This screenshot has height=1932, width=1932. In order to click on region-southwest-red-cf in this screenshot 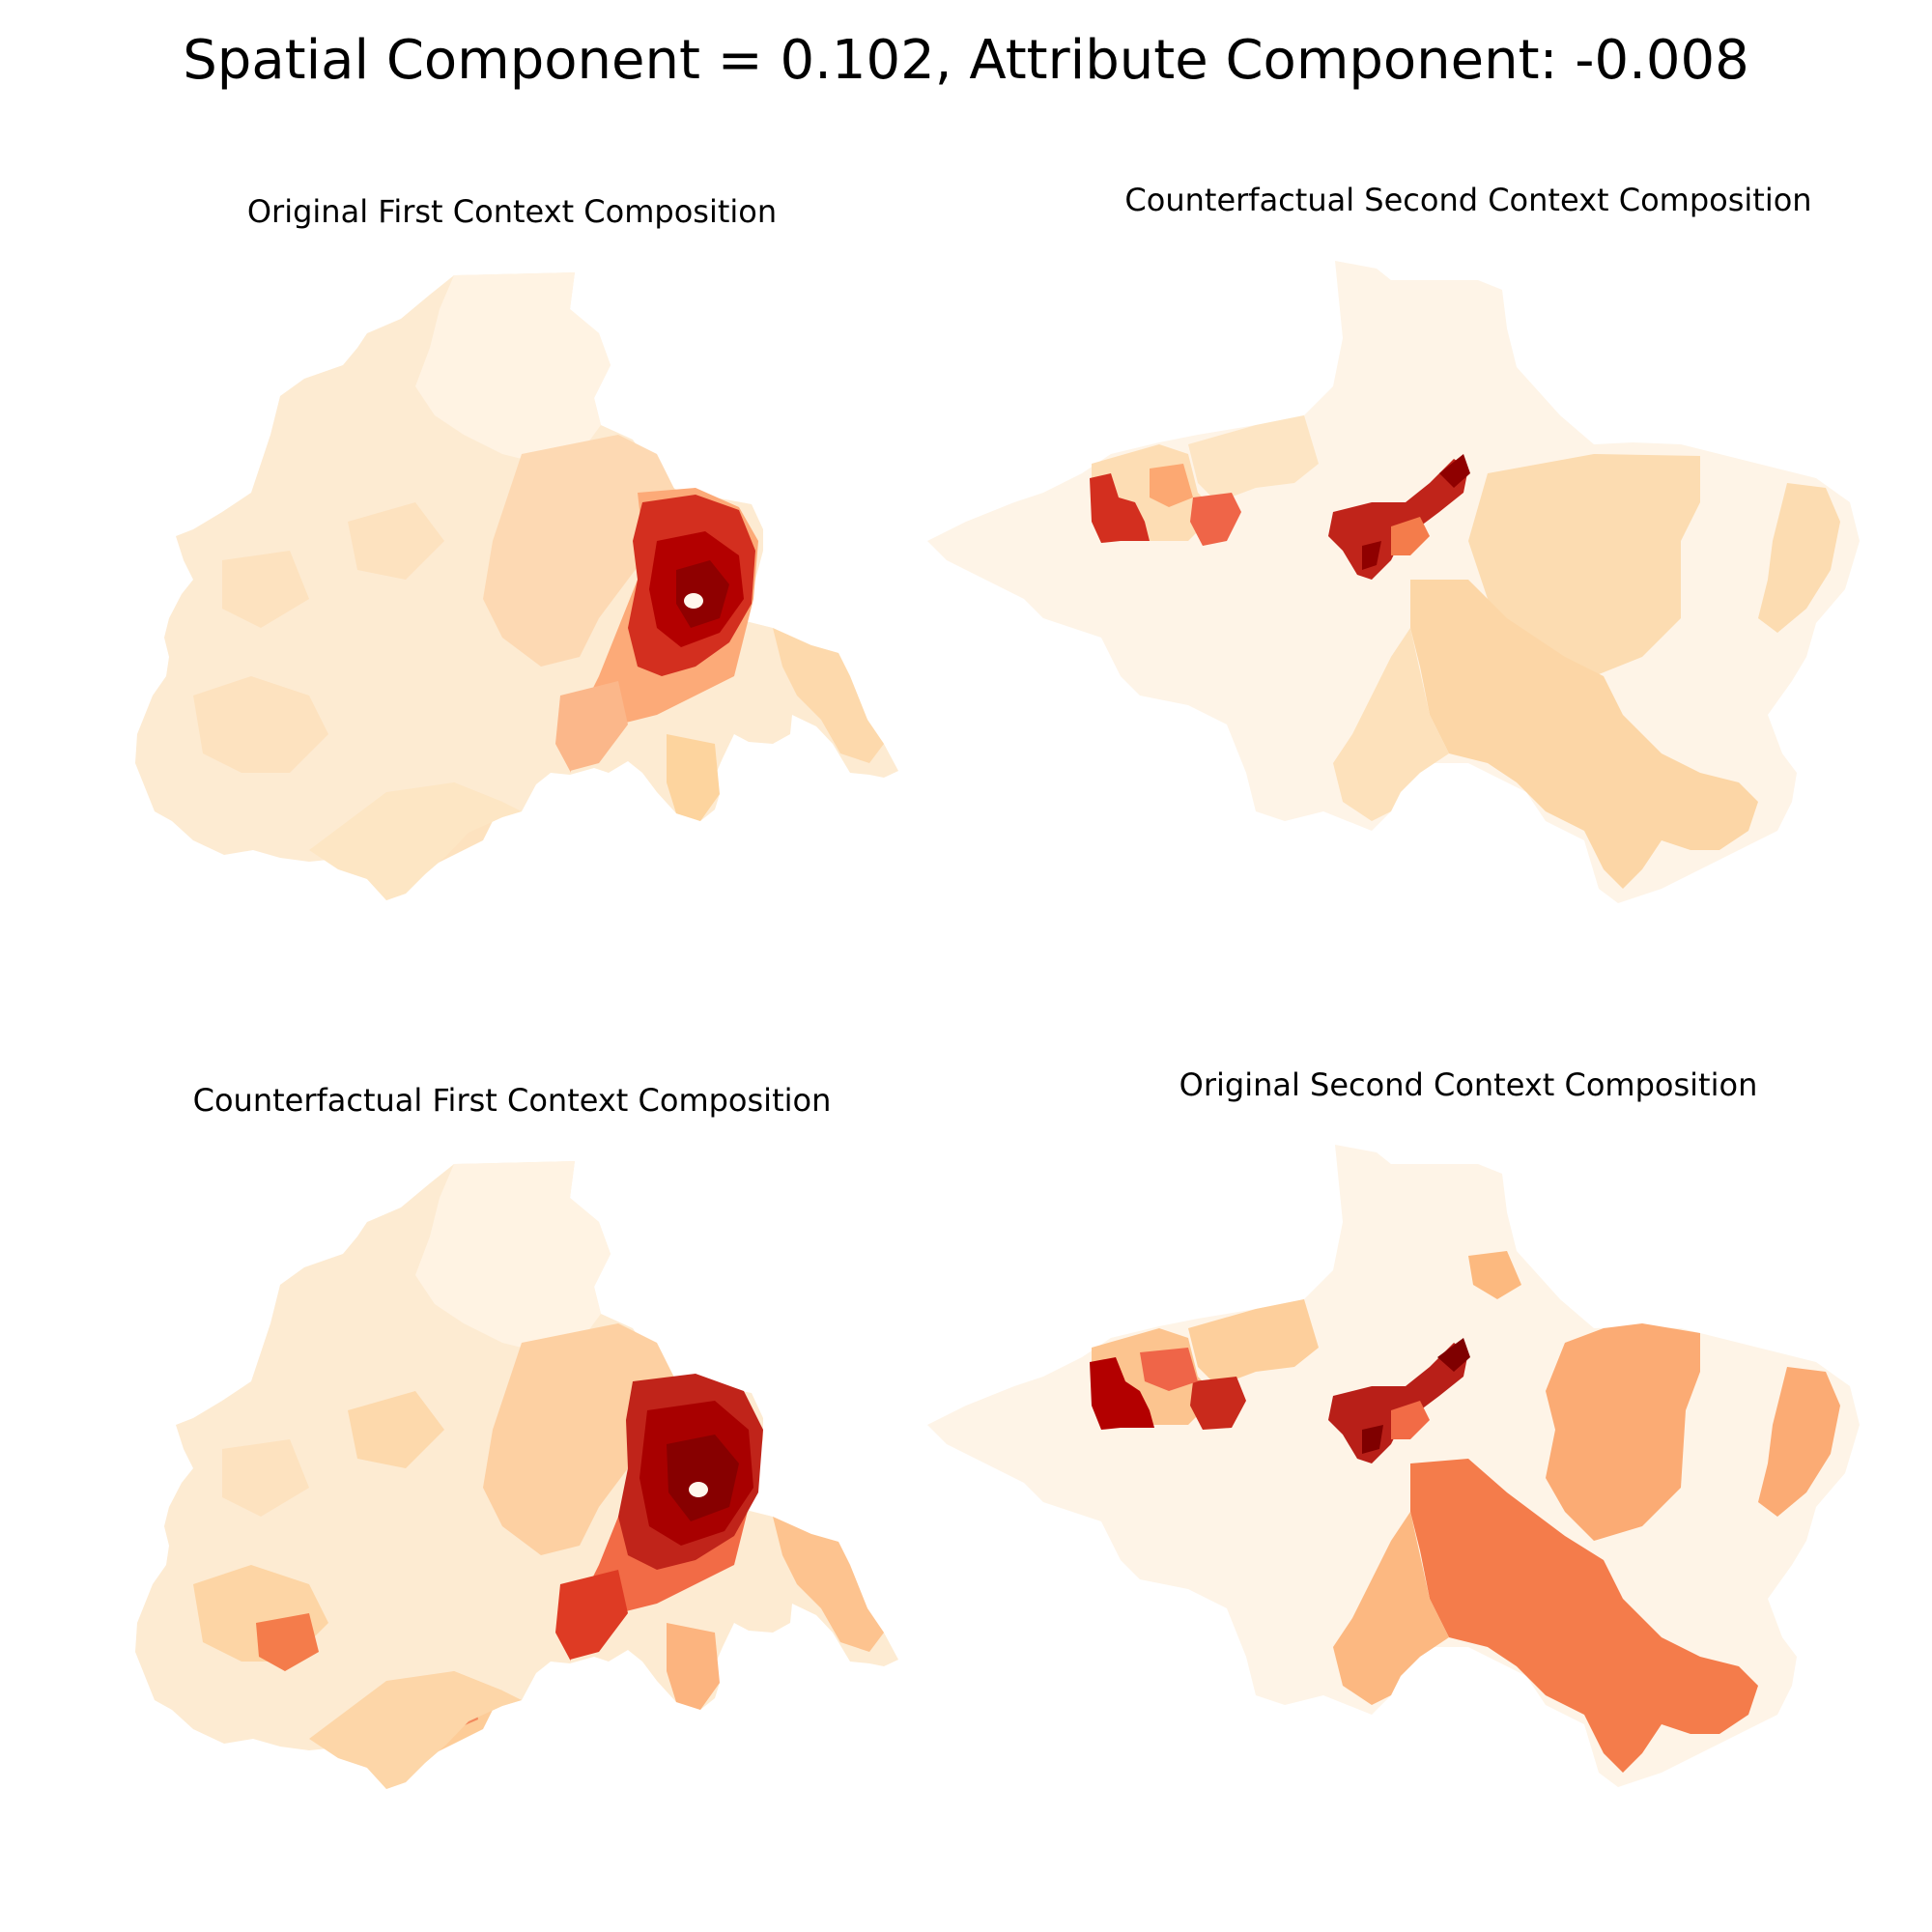, I will do `click(591, 1615)`.